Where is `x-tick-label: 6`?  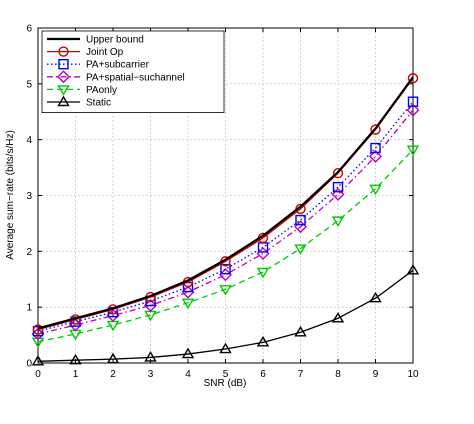
x-tick-label: 6 is located at coordinates (263, 374).